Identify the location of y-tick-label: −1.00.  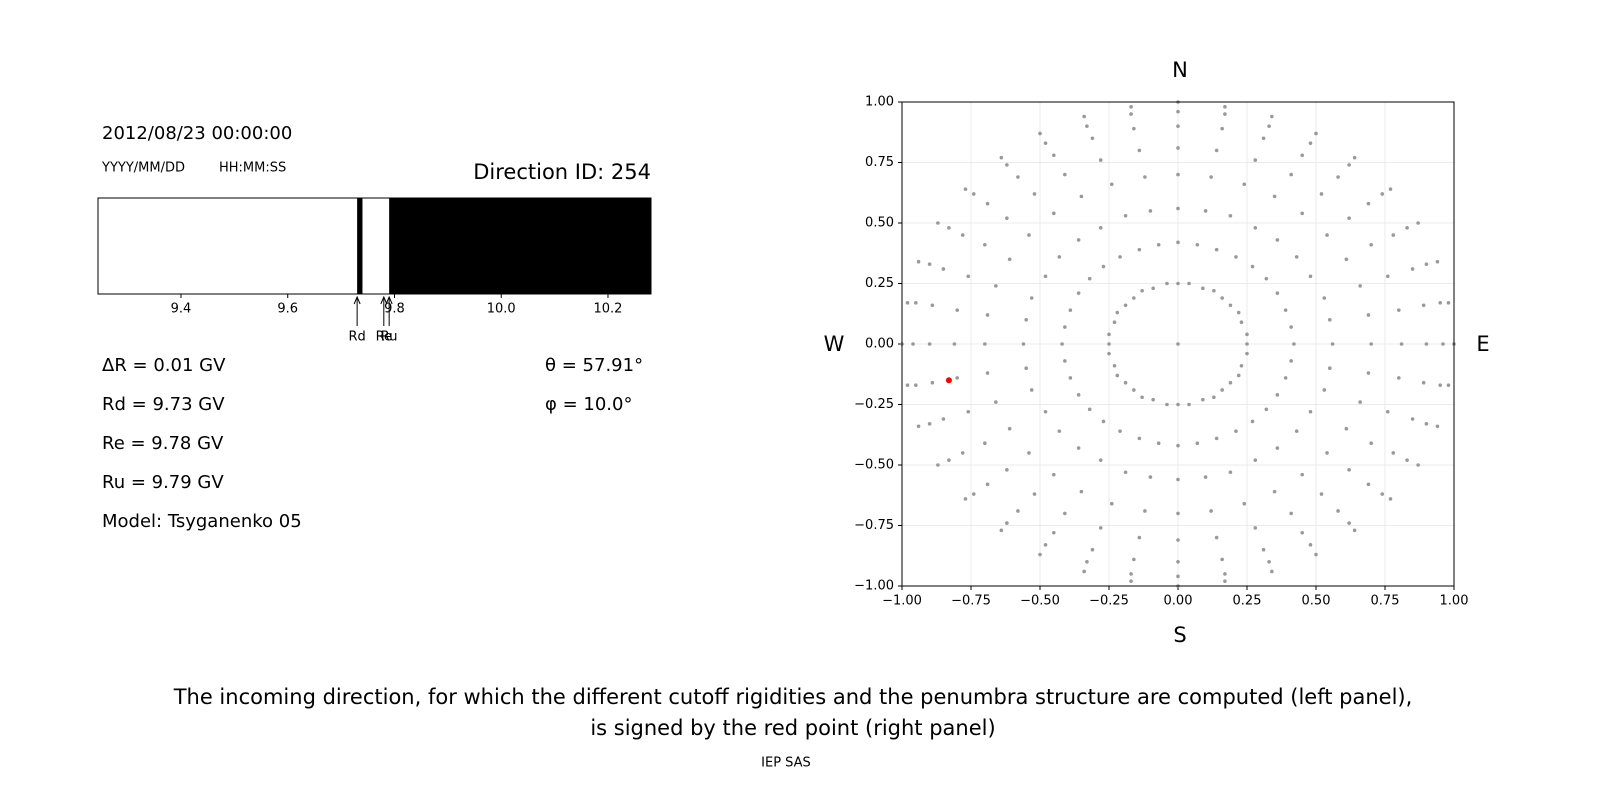
(874, 586).